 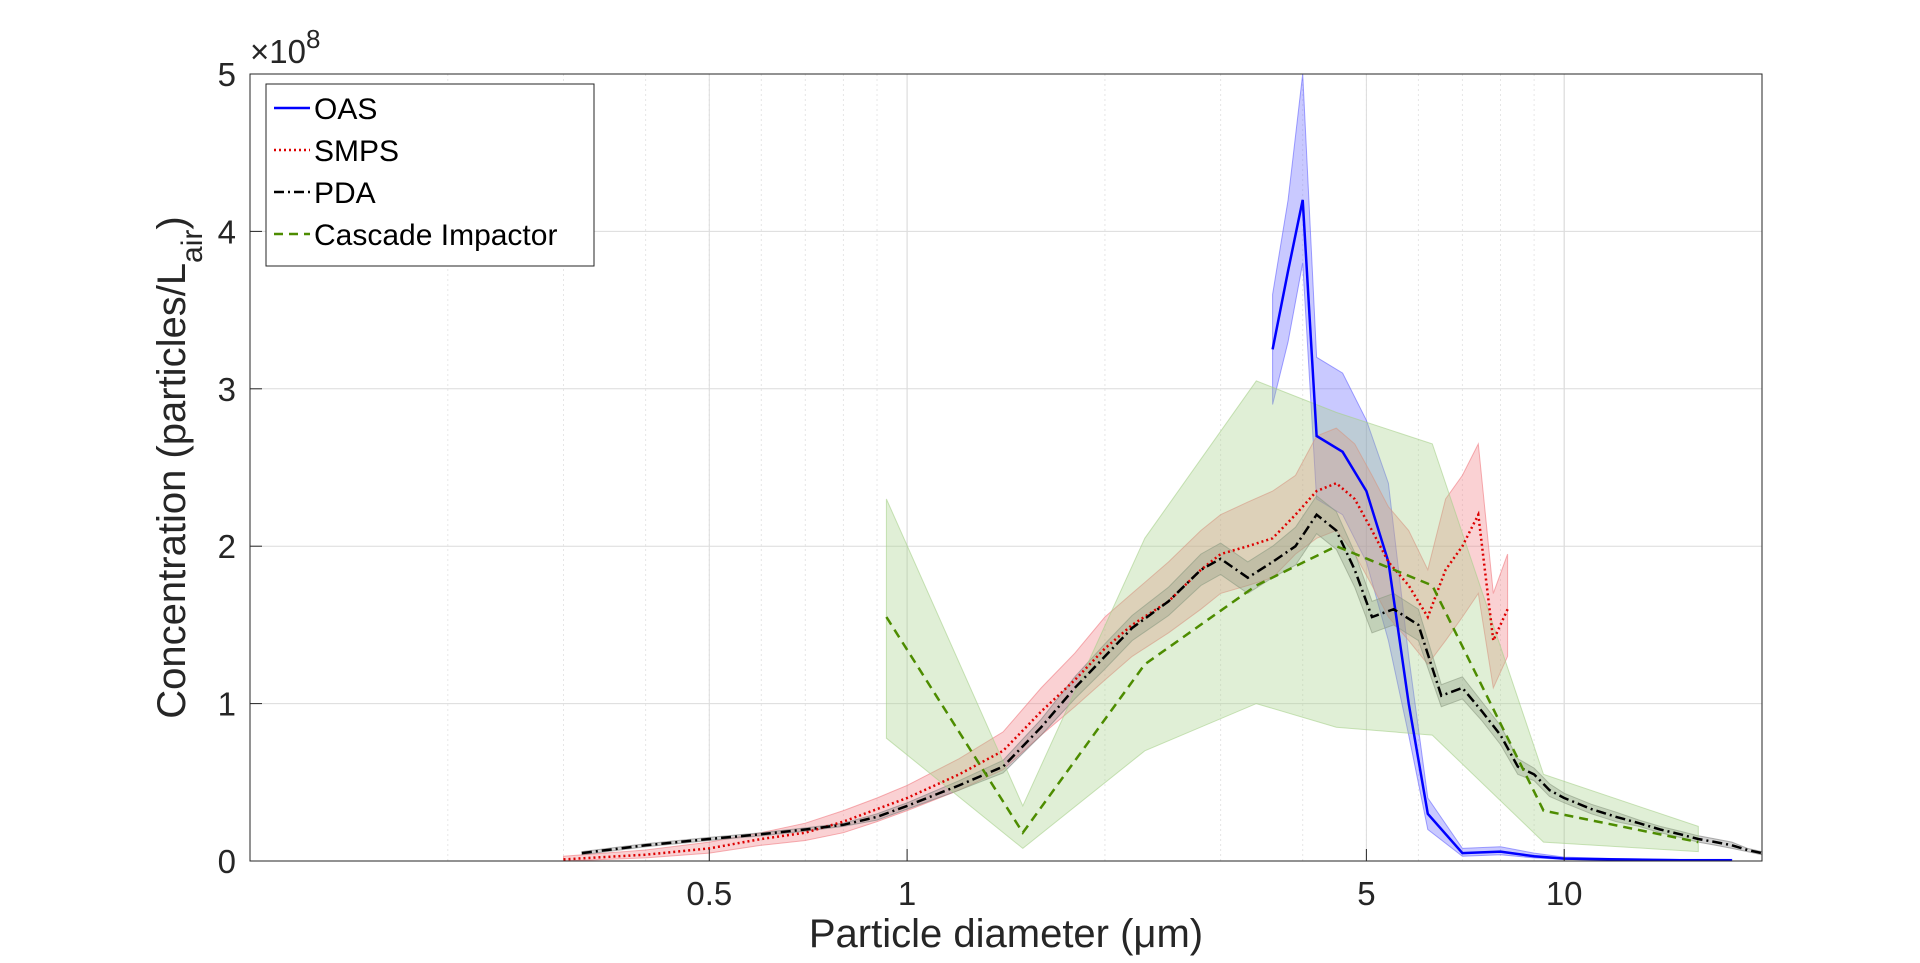 I want to click on legend-label-1: SMPS, so click(x=356, y=151).